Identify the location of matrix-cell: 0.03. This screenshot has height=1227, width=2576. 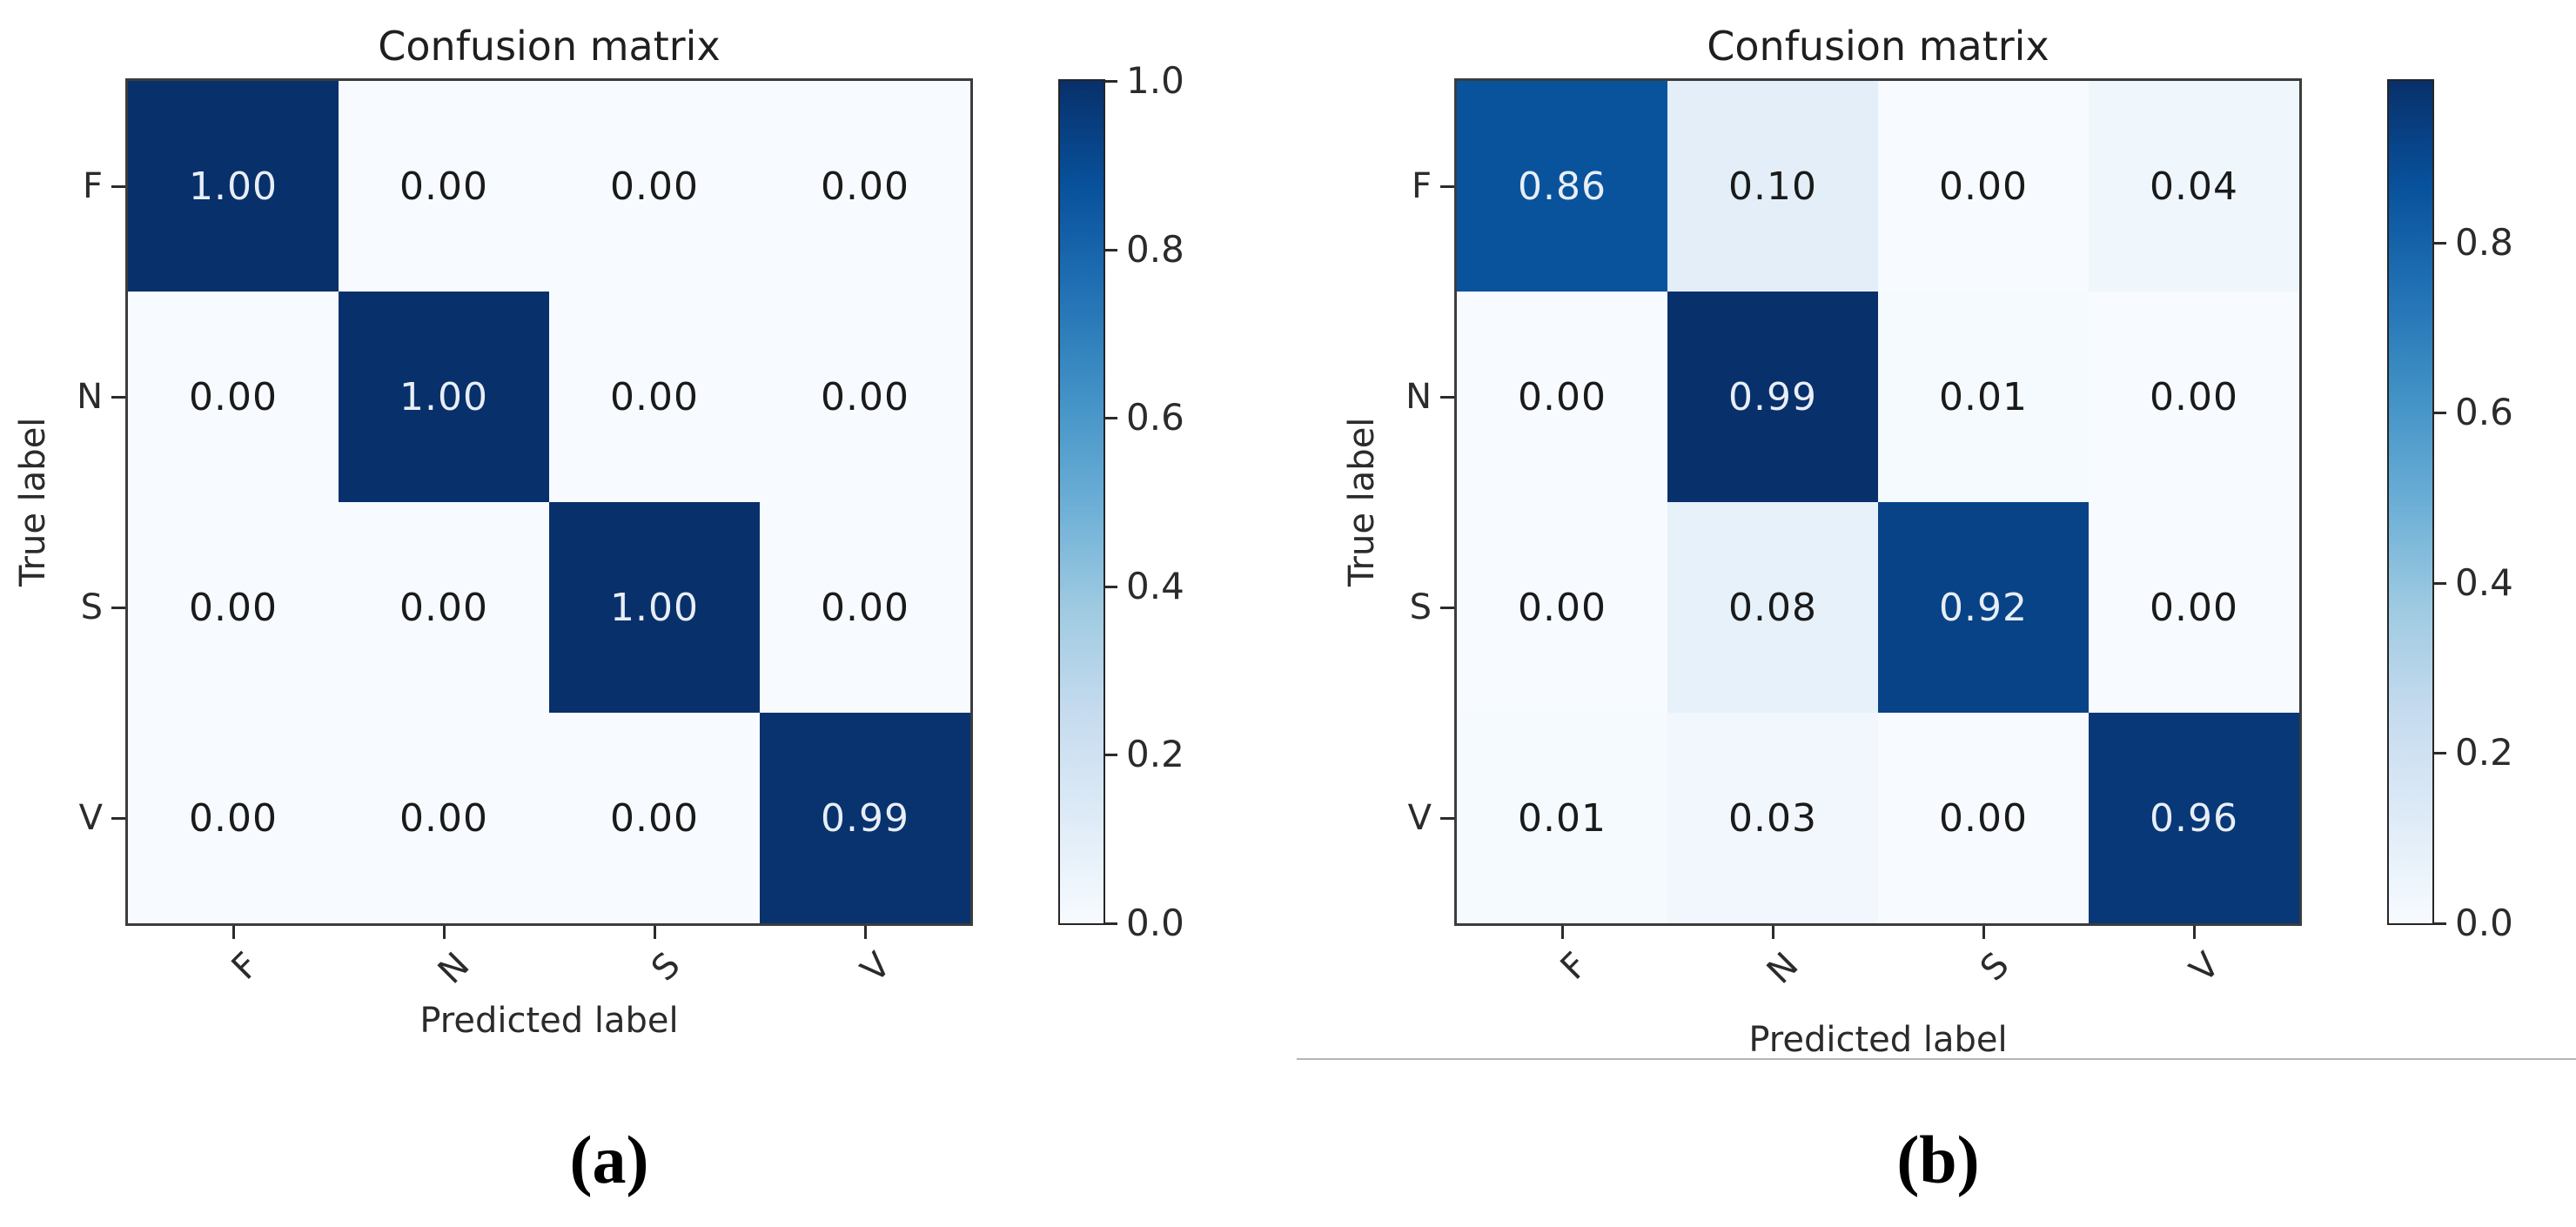
(1772, 818).